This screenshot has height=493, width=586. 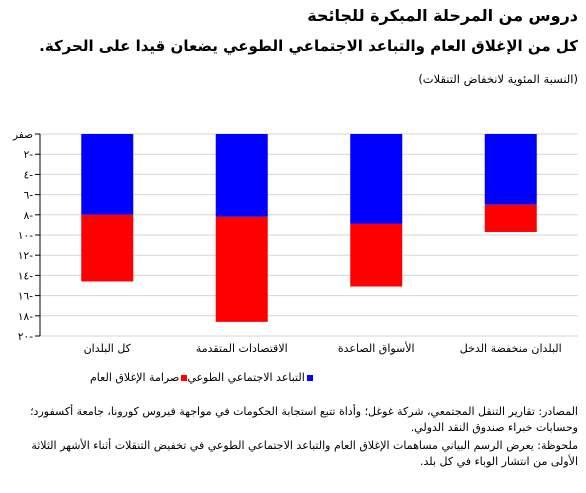 What do you see at coordinates (25, 337) in the screenshot?
I see `y-tick-label: ٢٠-` at bounding box center [25, 337].